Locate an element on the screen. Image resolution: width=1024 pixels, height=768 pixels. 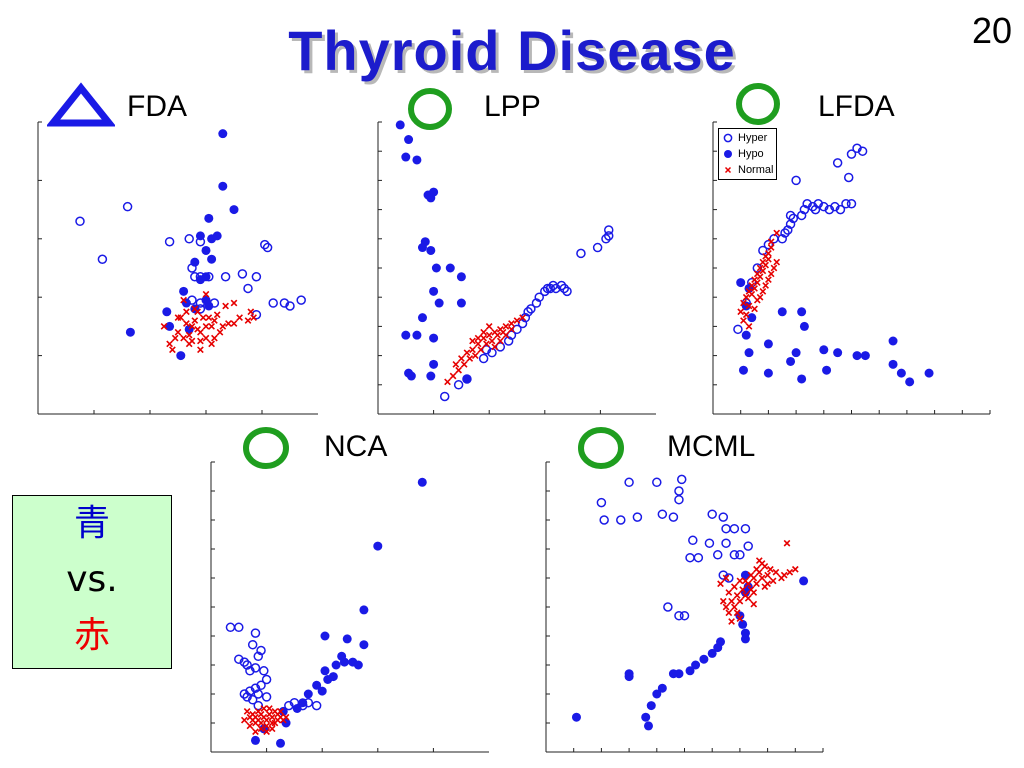
chart-title-lfda: LFDA is located at coordinates (856, 106).